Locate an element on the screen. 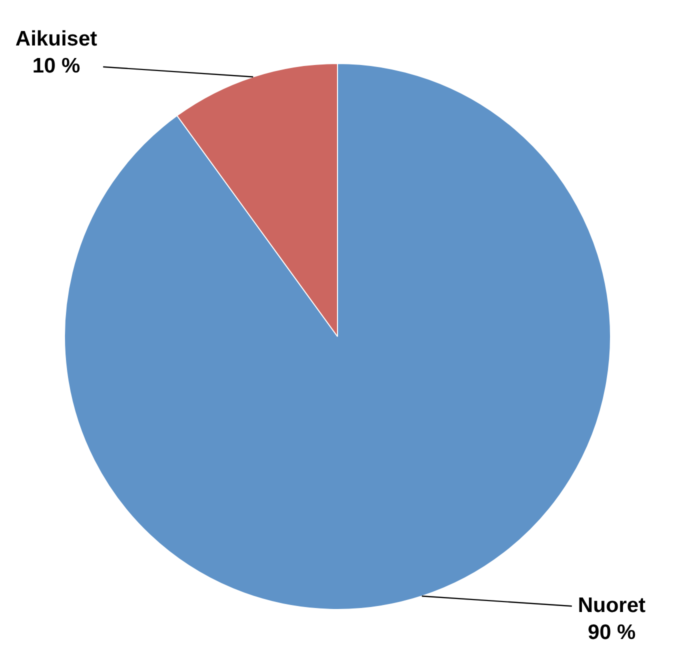  slice-label: Aikuiset is located at coordinates (56, 39).